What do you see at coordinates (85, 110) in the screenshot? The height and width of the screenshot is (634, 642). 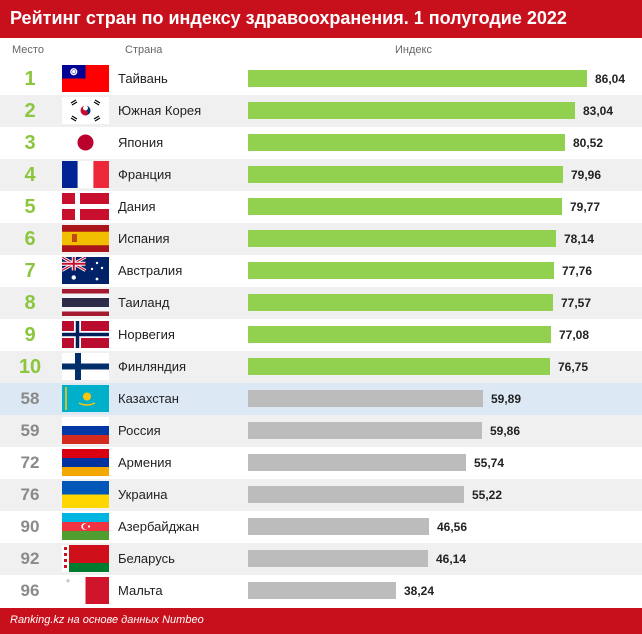 I see `south-korea-flag-icon` at bounding box center [85, 110].